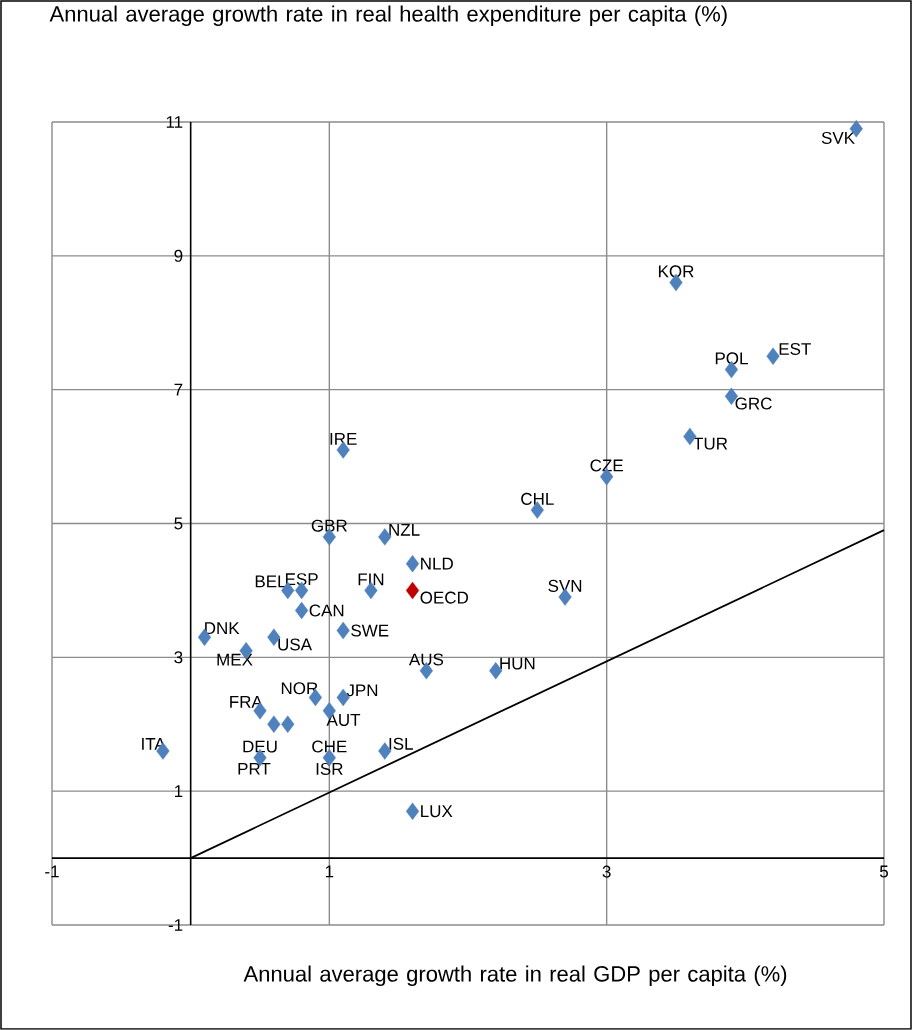 This screenshot has height=1030, width=912. Describe the element at coordinates (515, 976) in the screenshot. I see `x-axis-title: Annual average growth rate in real GDP per capita (%)` at that location.